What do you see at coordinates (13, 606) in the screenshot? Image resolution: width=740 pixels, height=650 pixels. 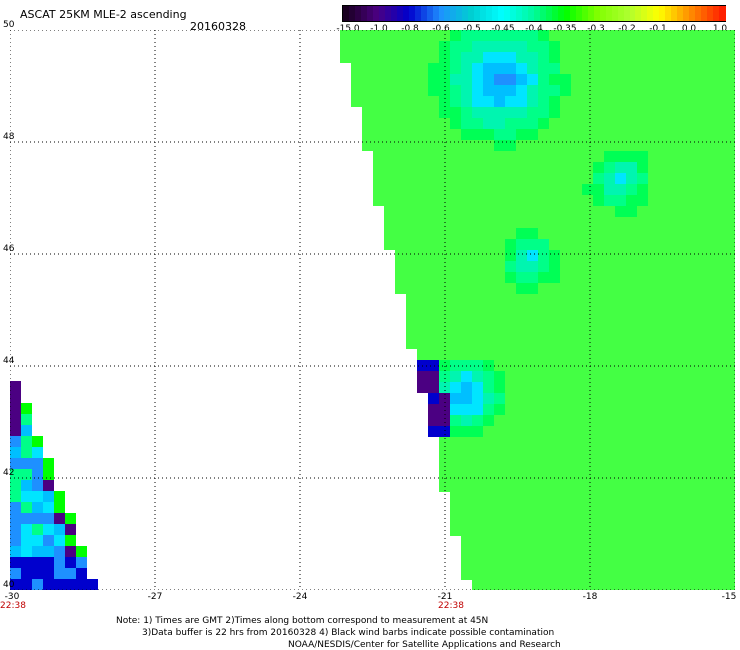 I see `time-label-left: 22:38` at bounding box center [13, 606].